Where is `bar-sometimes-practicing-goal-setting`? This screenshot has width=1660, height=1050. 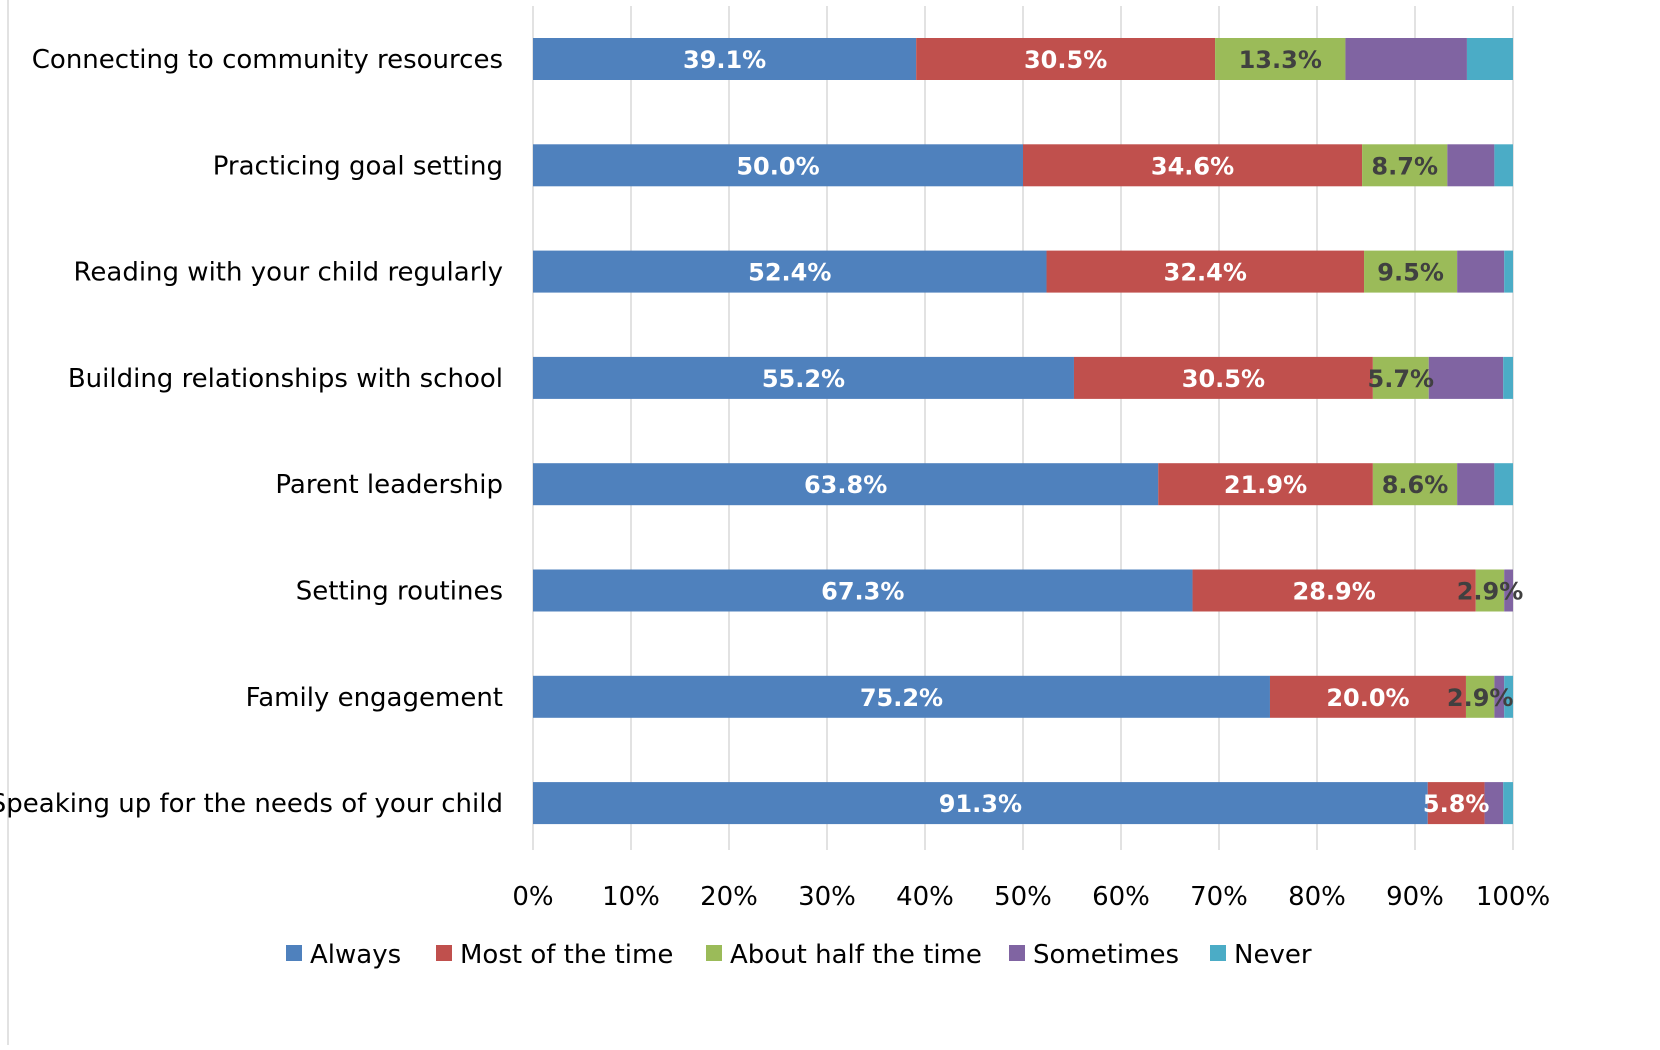
bar-sometimes-practicing-goal-setting is located at coordinates (1471, 165).